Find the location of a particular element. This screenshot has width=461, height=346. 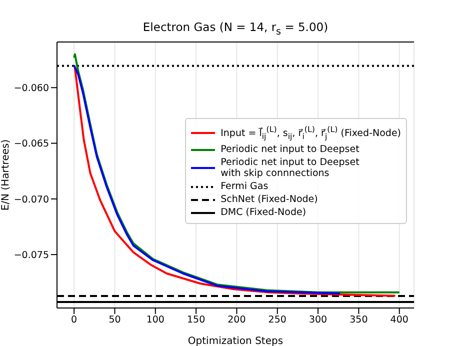

x-tick-label: 150 is located at coordinates (196, 320).